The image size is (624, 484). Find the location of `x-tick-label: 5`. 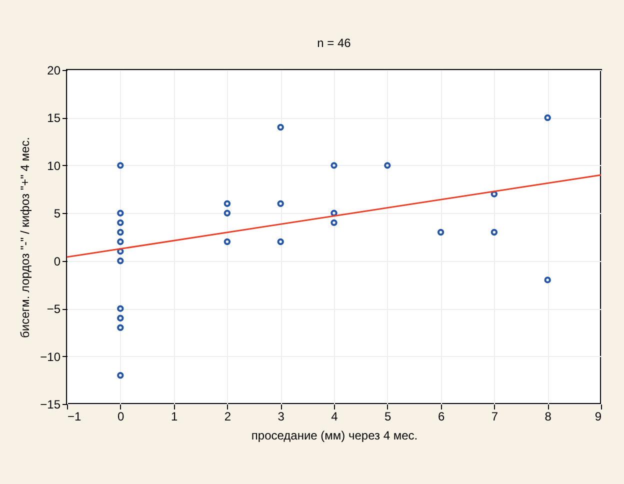

x-tick-label: 5 is located at coordinates (388, 417).